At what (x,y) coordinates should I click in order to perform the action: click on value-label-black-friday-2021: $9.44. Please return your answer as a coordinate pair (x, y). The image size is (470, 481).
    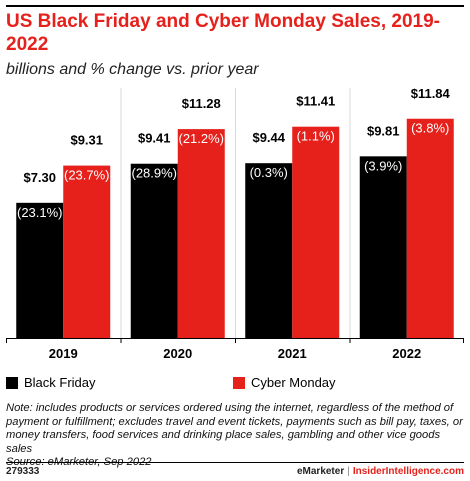
    Looking at the image, I should click on (268, 137).